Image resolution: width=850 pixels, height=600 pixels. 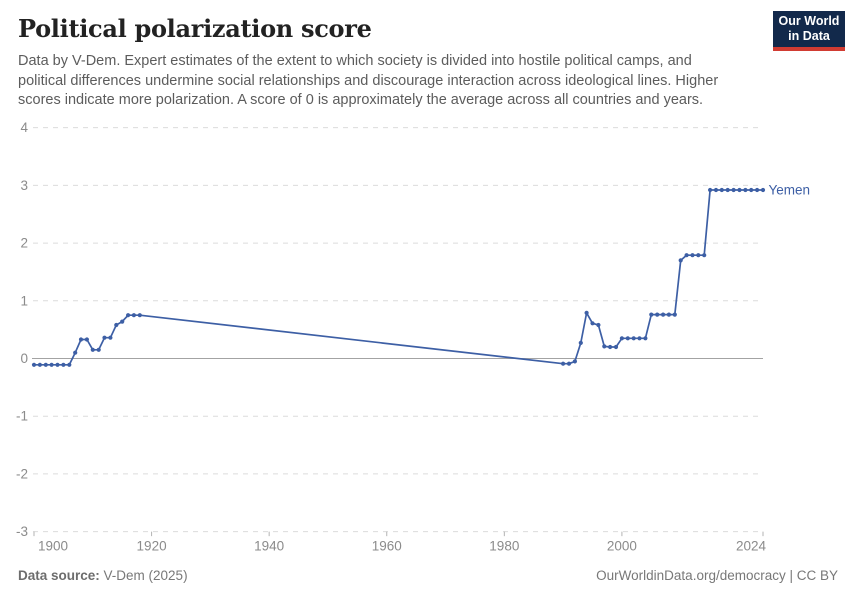 What do you see at coordinates (24, 358) in the screenshot?
I see `y-tick-label: 0` at bounding box center [24, 358].